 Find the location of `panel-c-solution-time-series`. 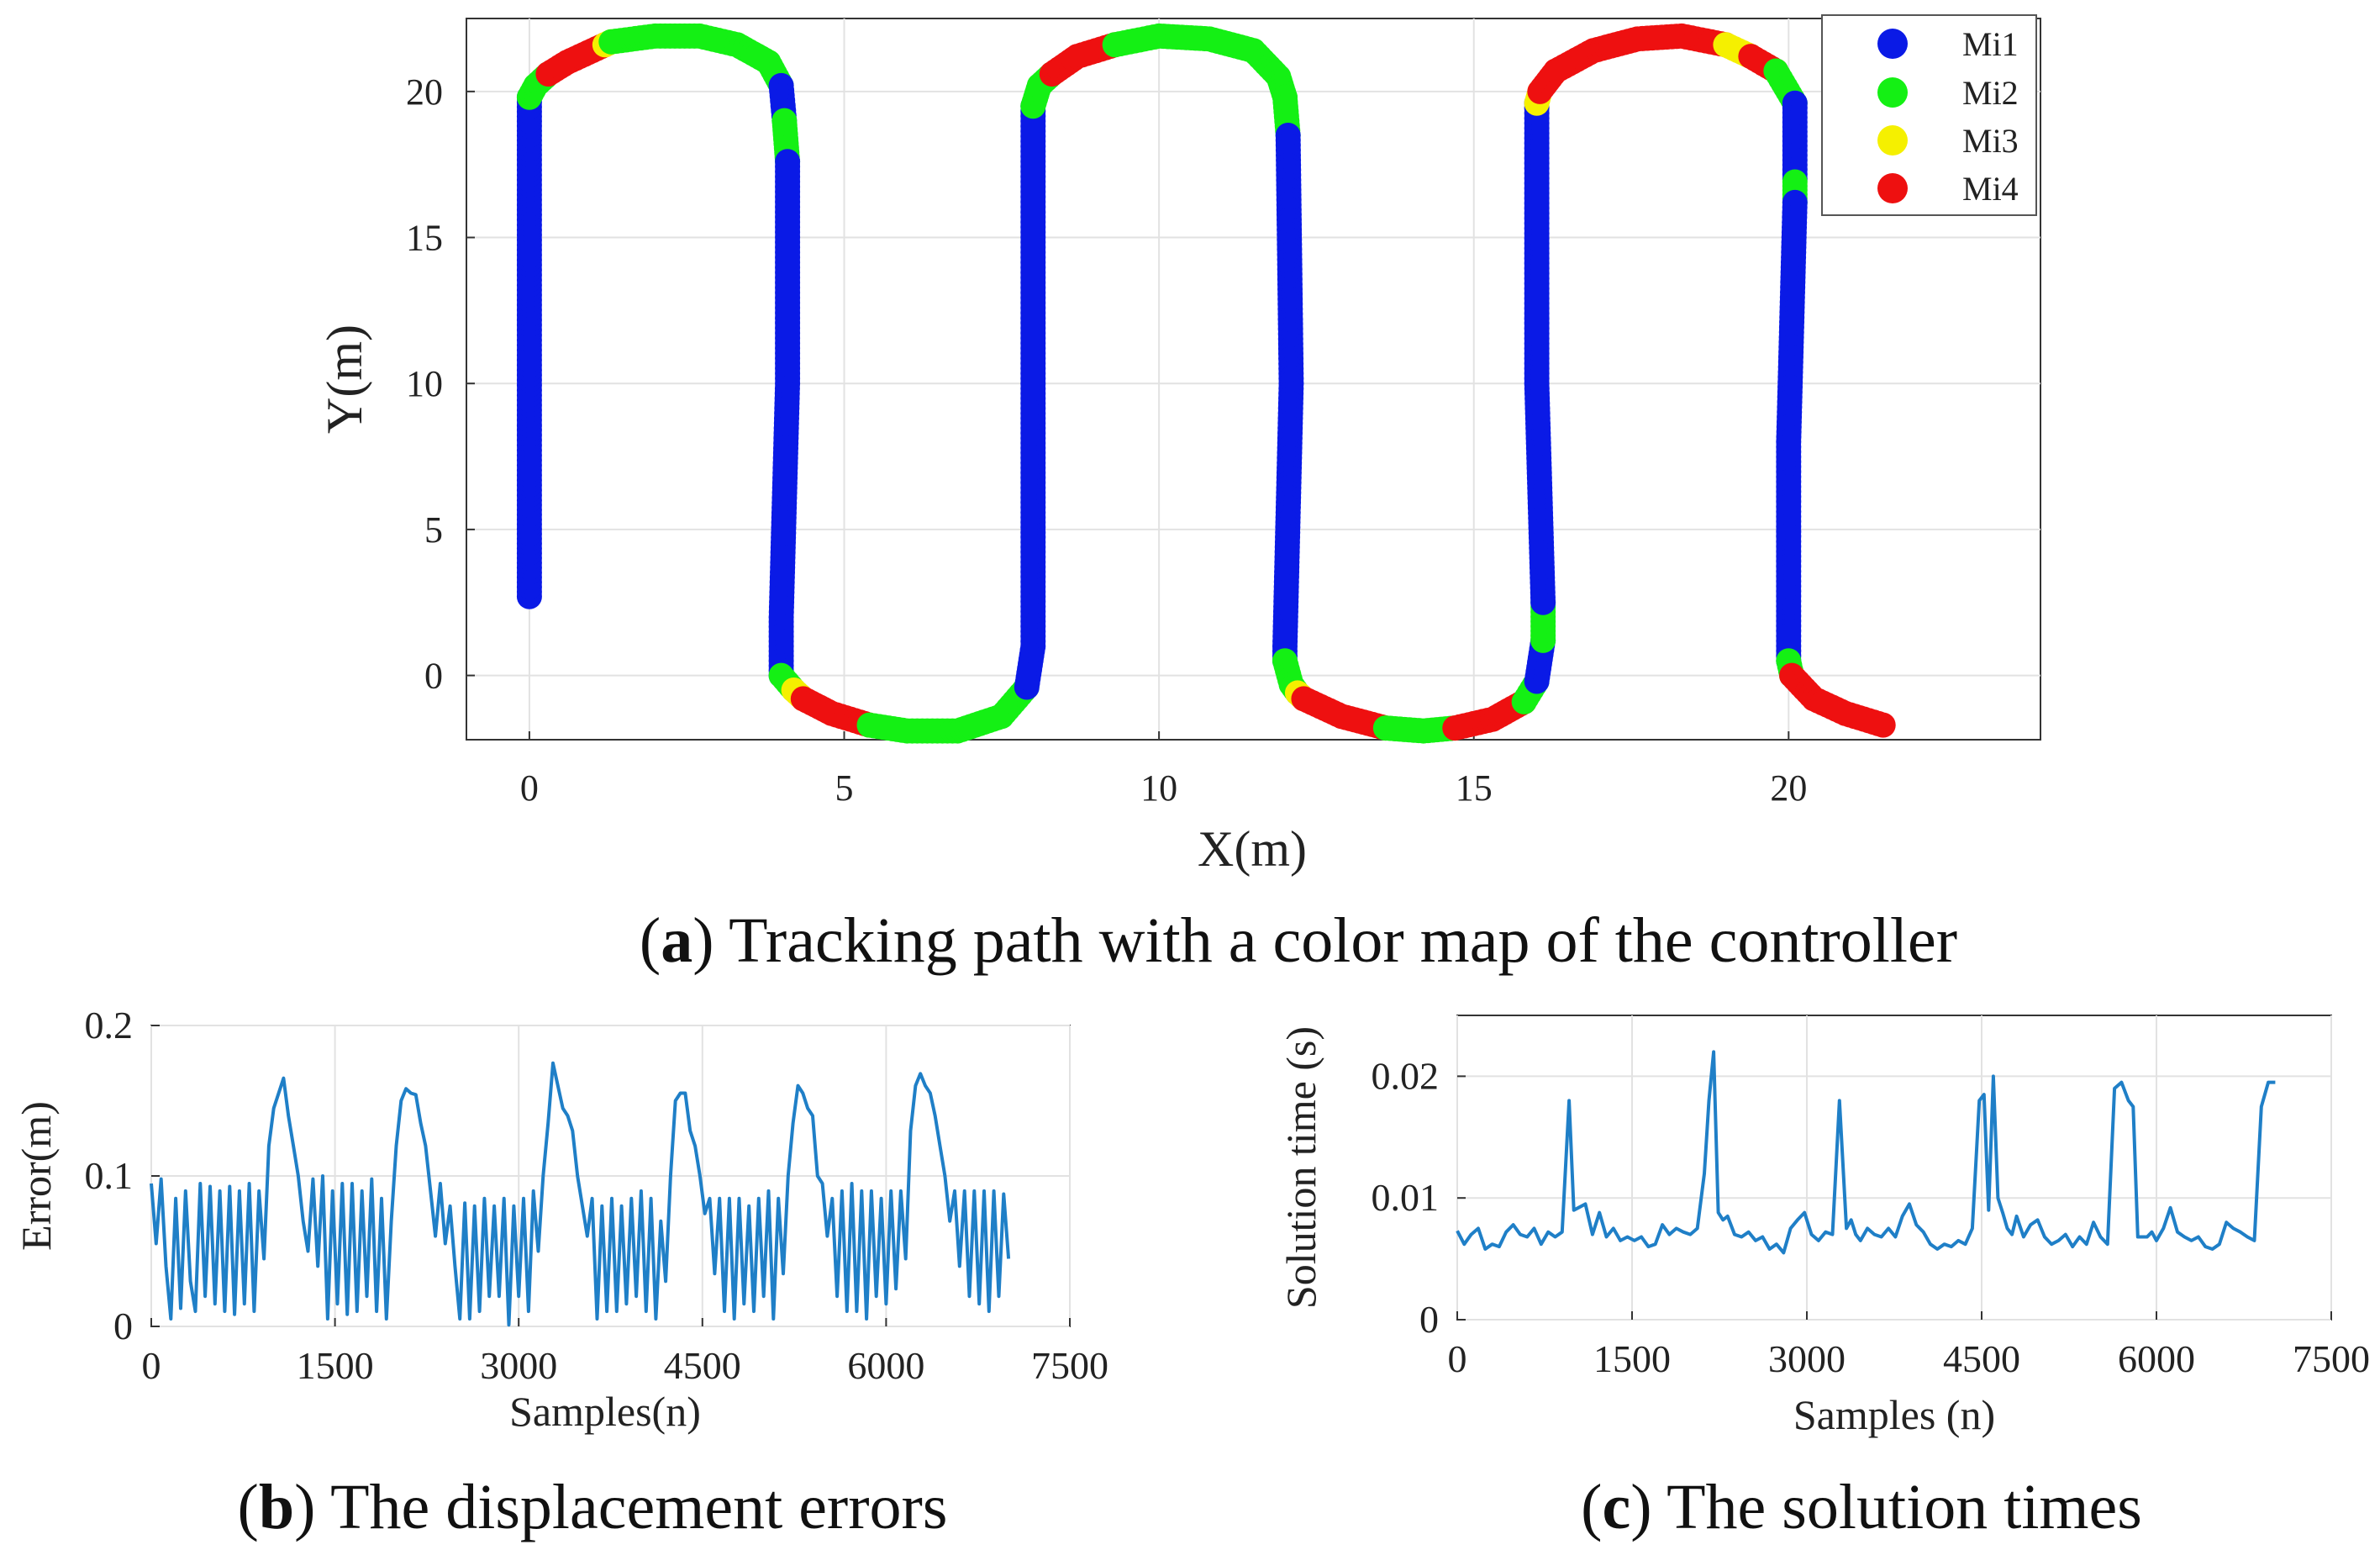

panel-c-solution-time-series is located at coordinates (1866, 1152).